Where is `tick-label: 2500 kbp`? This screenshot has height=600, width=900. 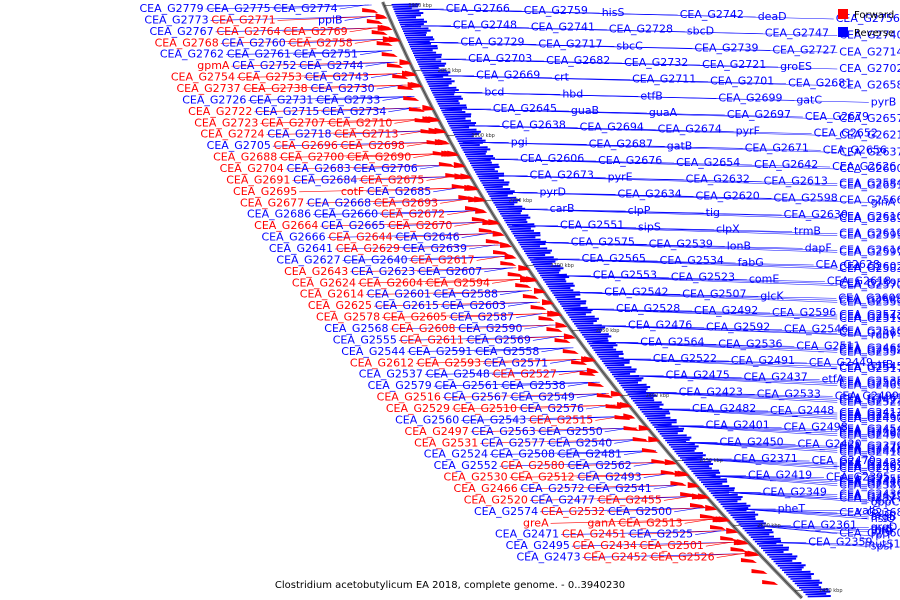 tick-label: 2500 kbp is located at coordinates (769, 526).